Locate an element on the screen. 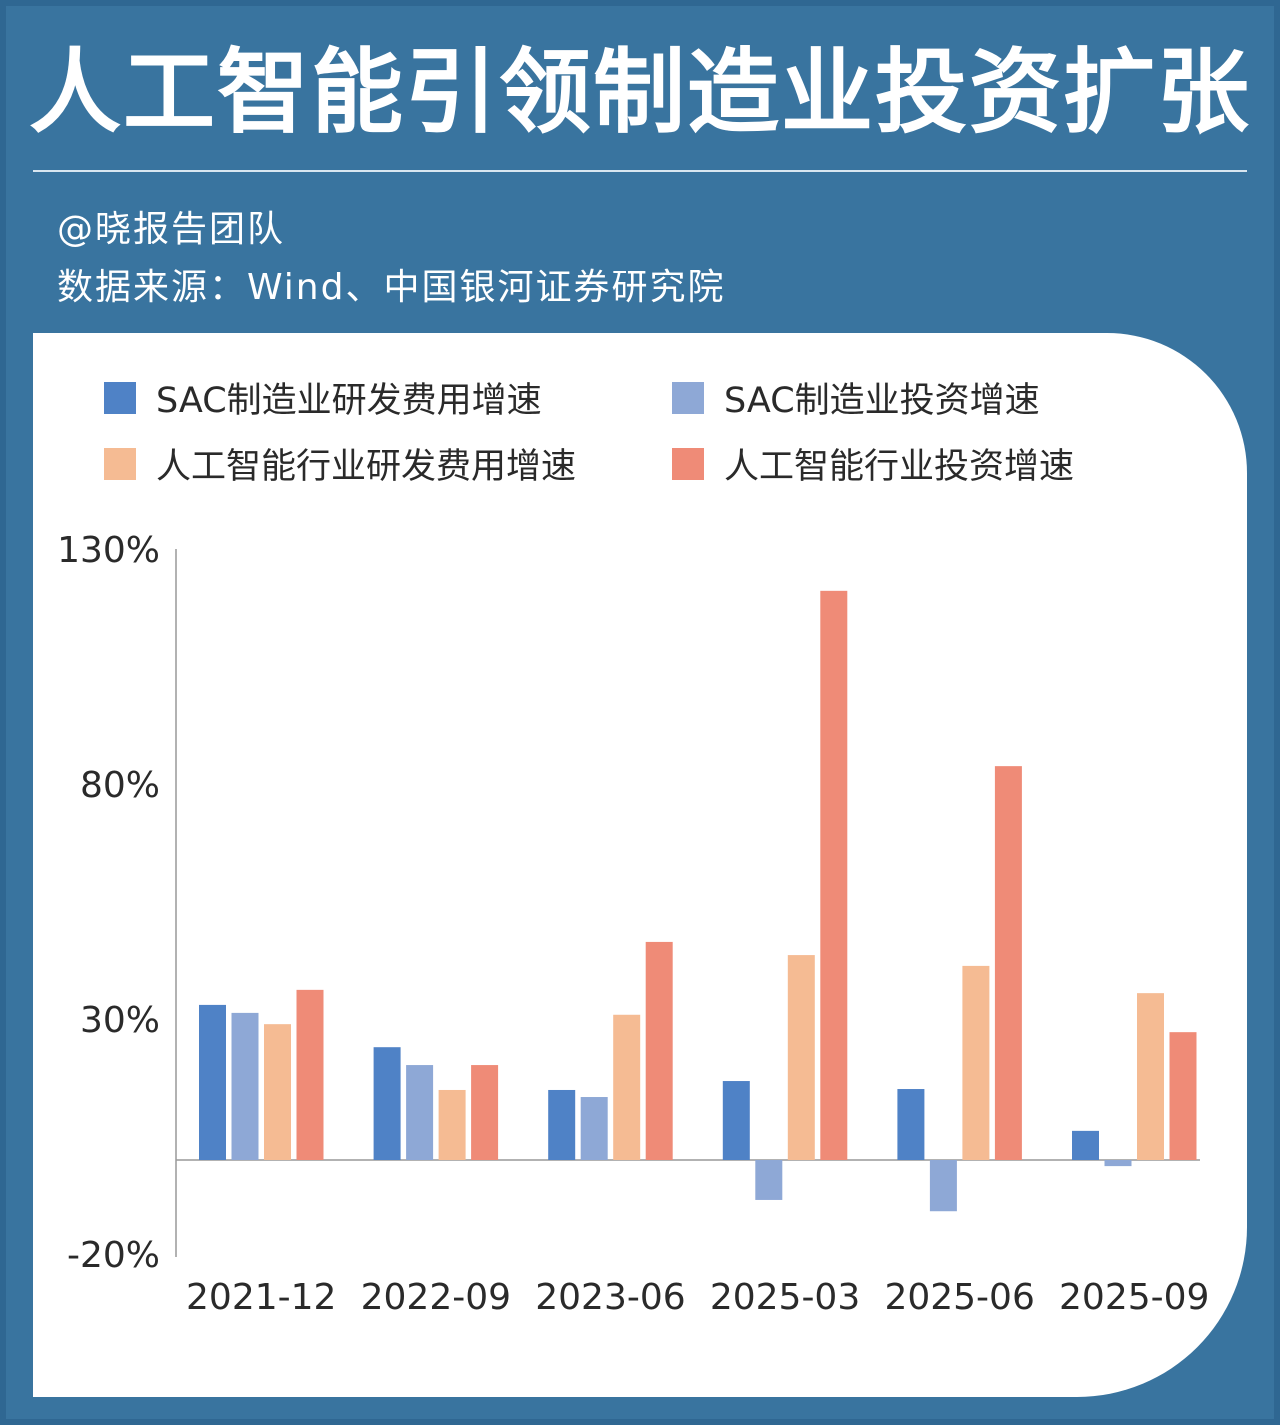 This screenshot has width=1280, height=1425. y-tick-label: -20% is located at coordinates (113, 1255).